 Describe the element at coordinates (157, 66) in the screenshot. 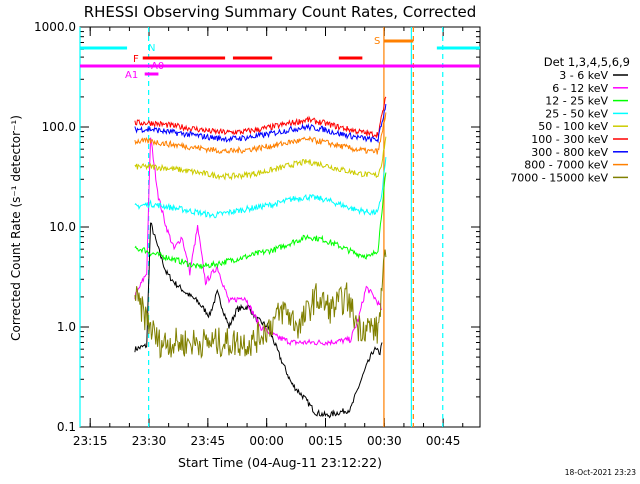

I see `attenuator-a0-label: A0` at that location.